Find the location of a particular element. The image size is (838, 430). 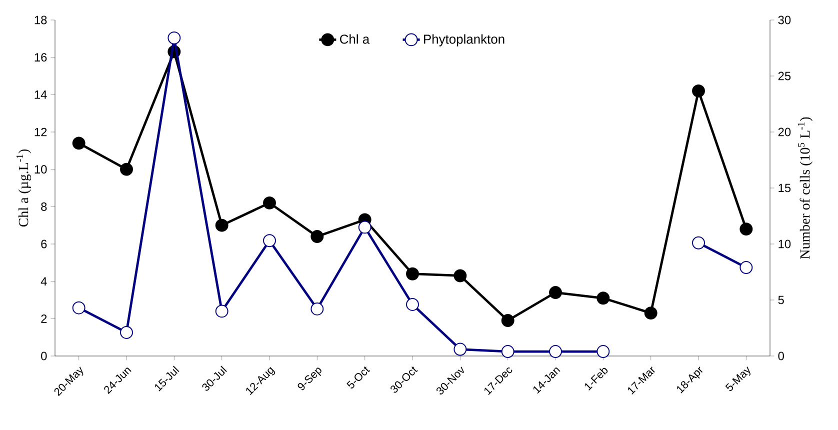

y2-tick-label: 30 is located at coordinates (784, 20).